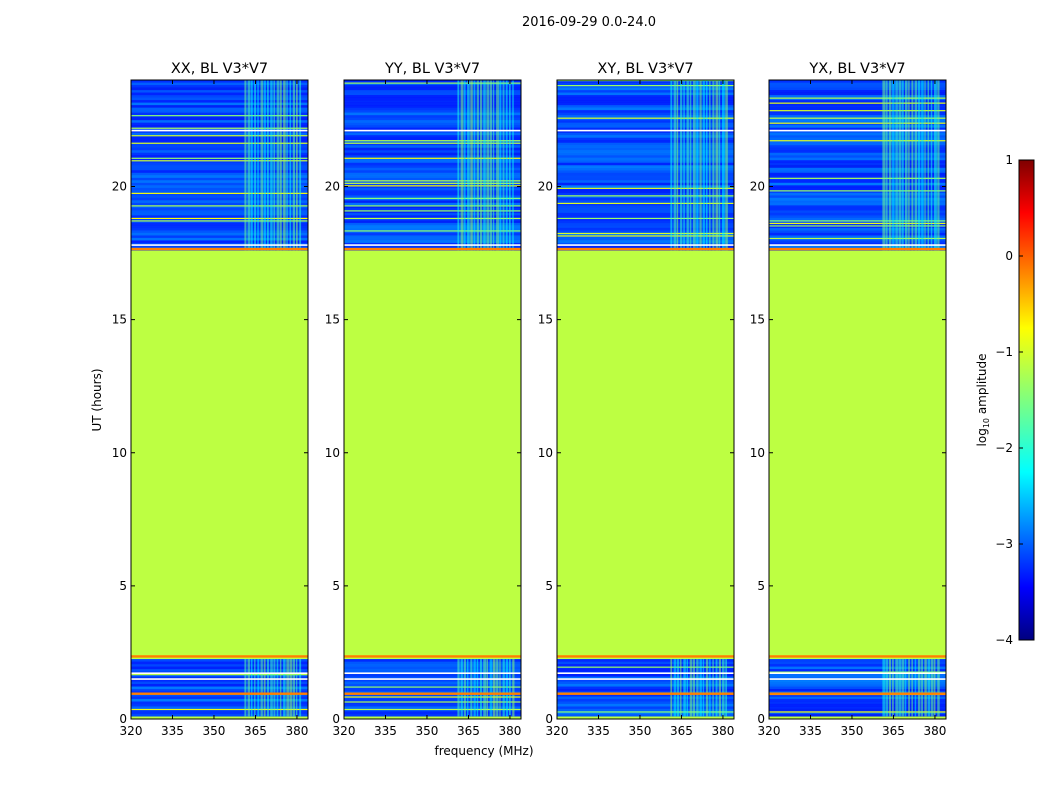 The image size is (1050, 800). What do you see at coordinates (483, 751) in the screenshot?
I see `x-axis-label: frequency (MHz)` at bounding box center [483, 751].